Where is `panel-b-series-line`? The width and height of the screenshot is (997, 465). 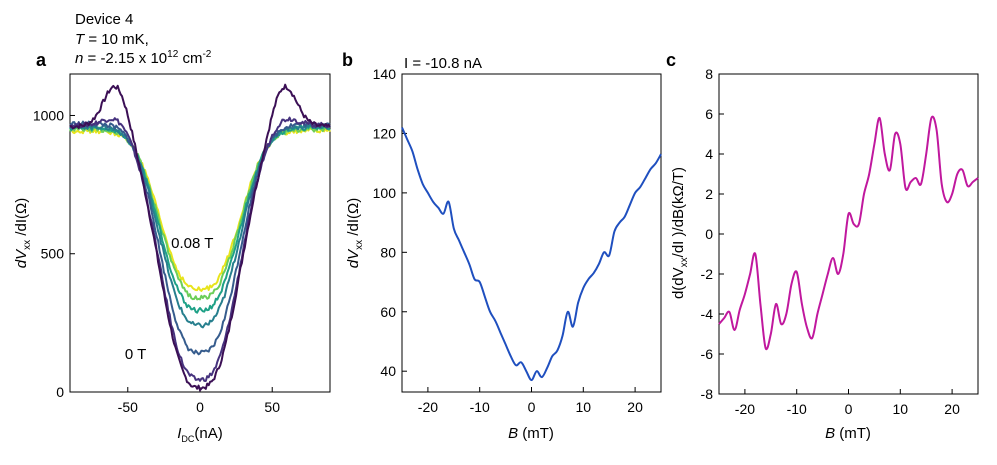 panel-b-series-line is located at coordinates (531, 254).